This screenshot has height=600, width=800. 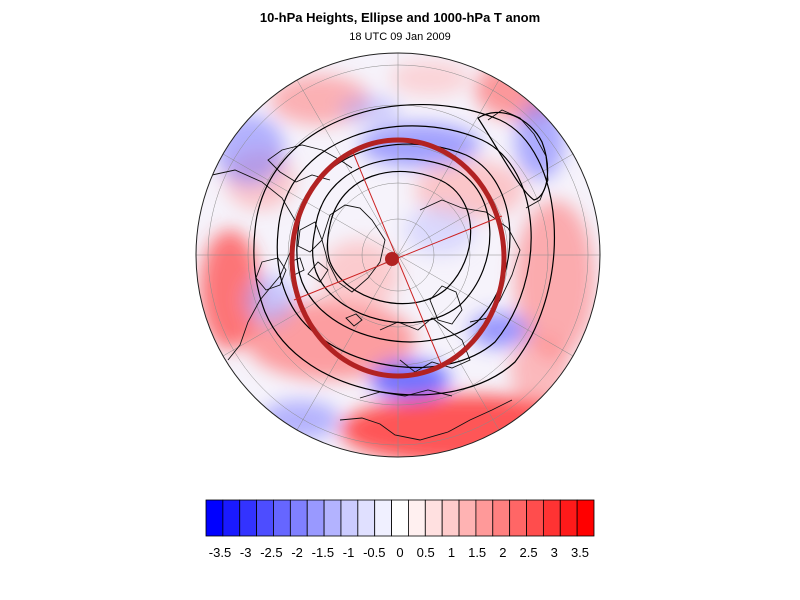 What do you see at coordinates (220, 552) in the screenshot?
I see `colorbar-tick-label: -3.5` at bounding box center [220, 552].